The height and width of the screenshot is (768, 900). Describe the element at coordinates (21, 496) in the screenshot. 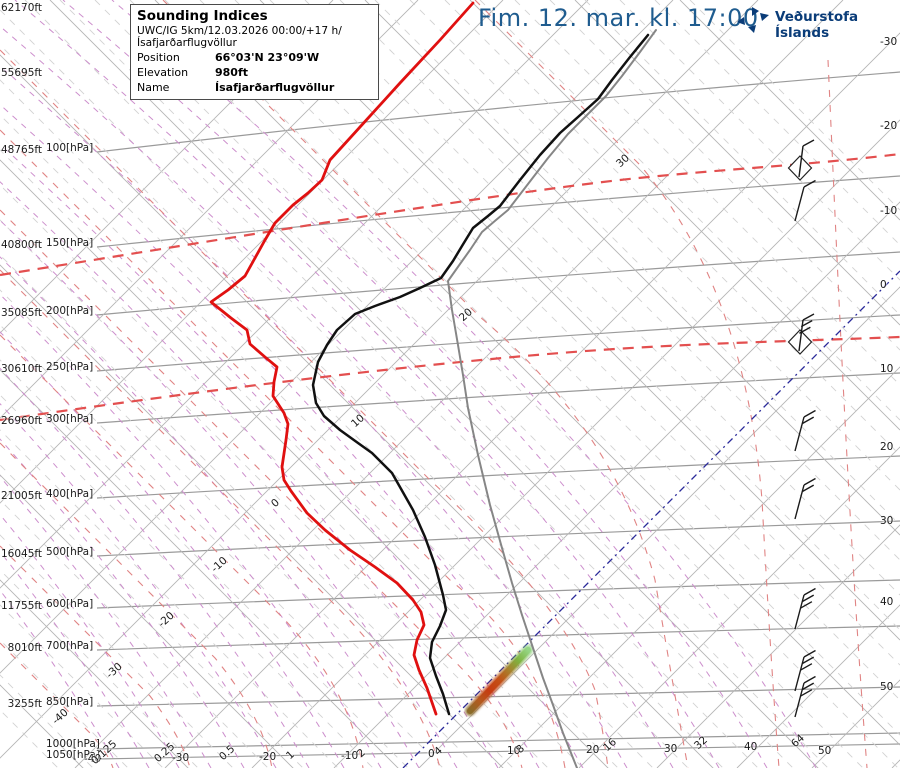

I see `altitude-ft-label: 21005ft` at that location.